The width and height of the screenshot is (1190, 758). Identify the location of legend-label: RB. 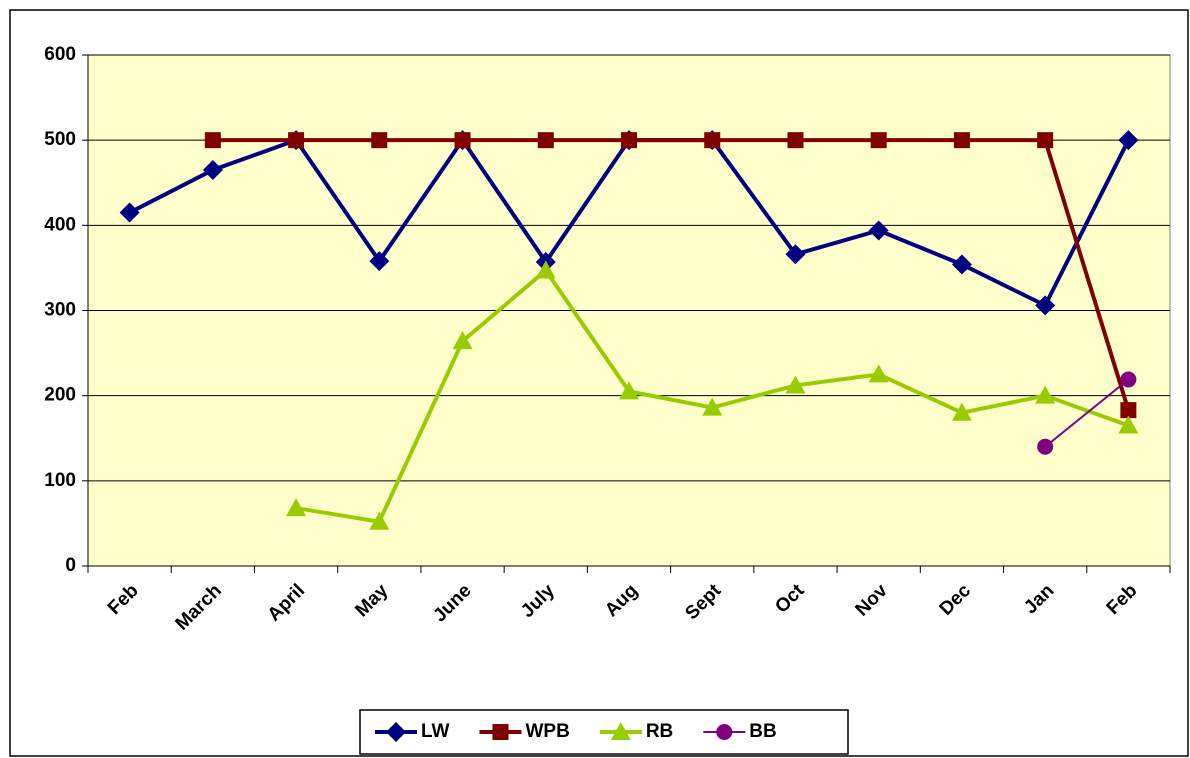
(659, 731).